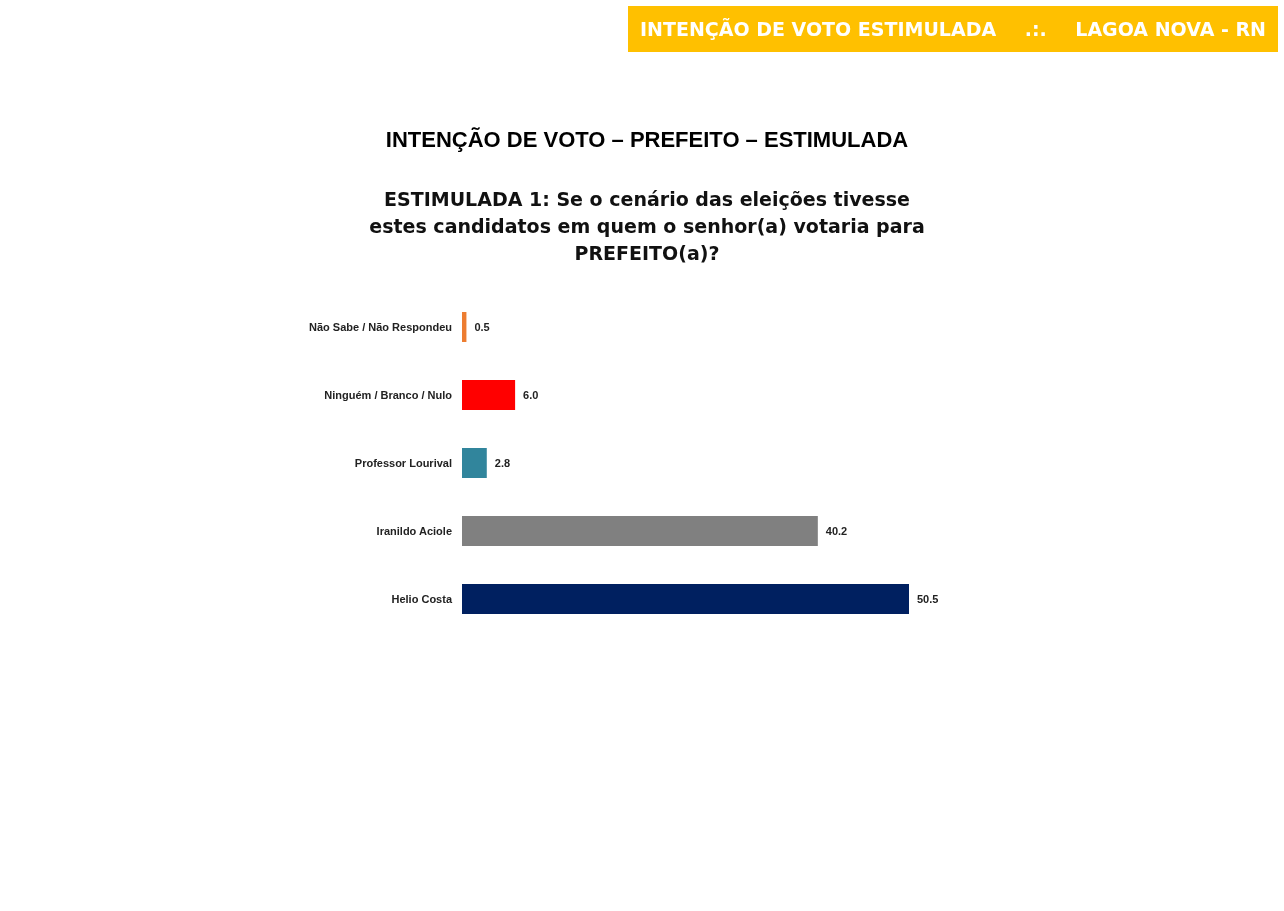  I want to click on text: LAGOA NOVA - RN, so click(1170, 29).